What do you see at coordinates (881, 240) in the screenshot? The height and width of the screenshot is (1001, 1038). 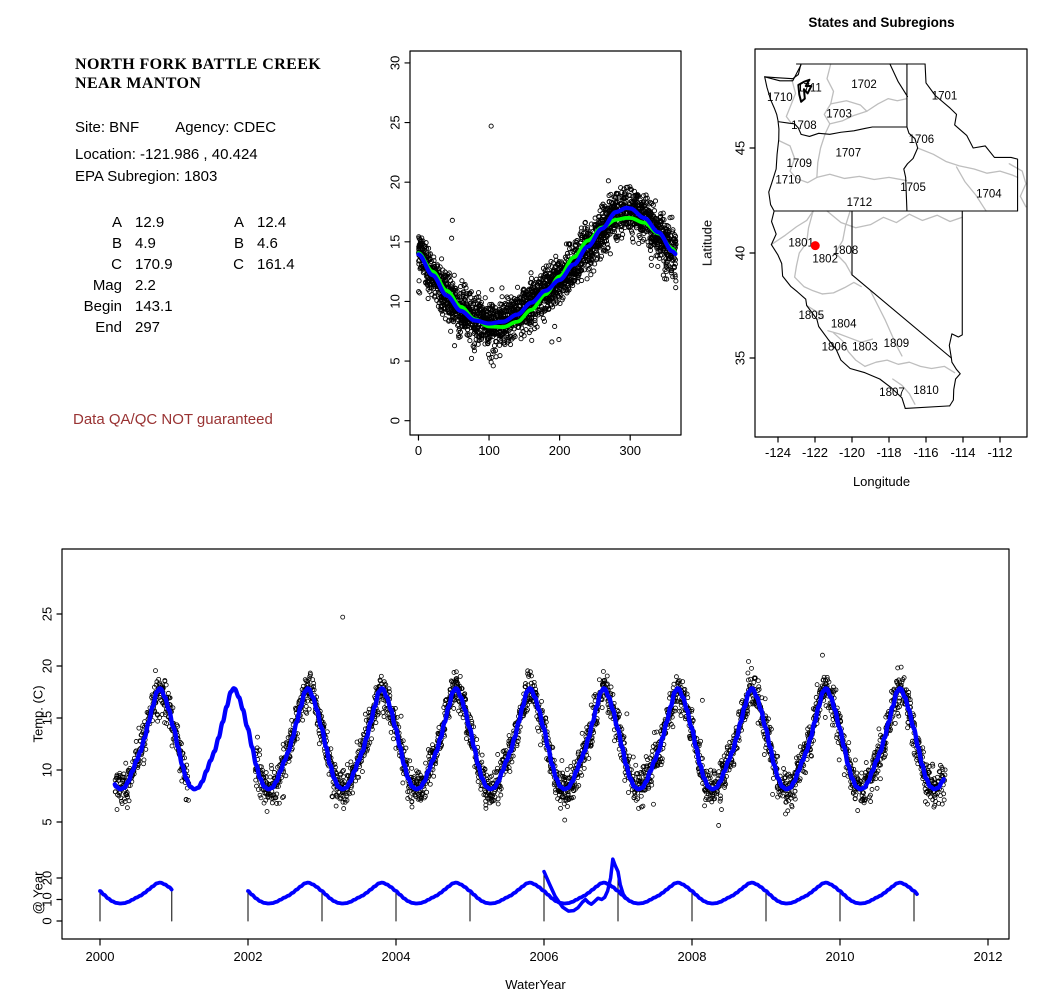 I see `map-canvas` at bounding box center [881, 240].